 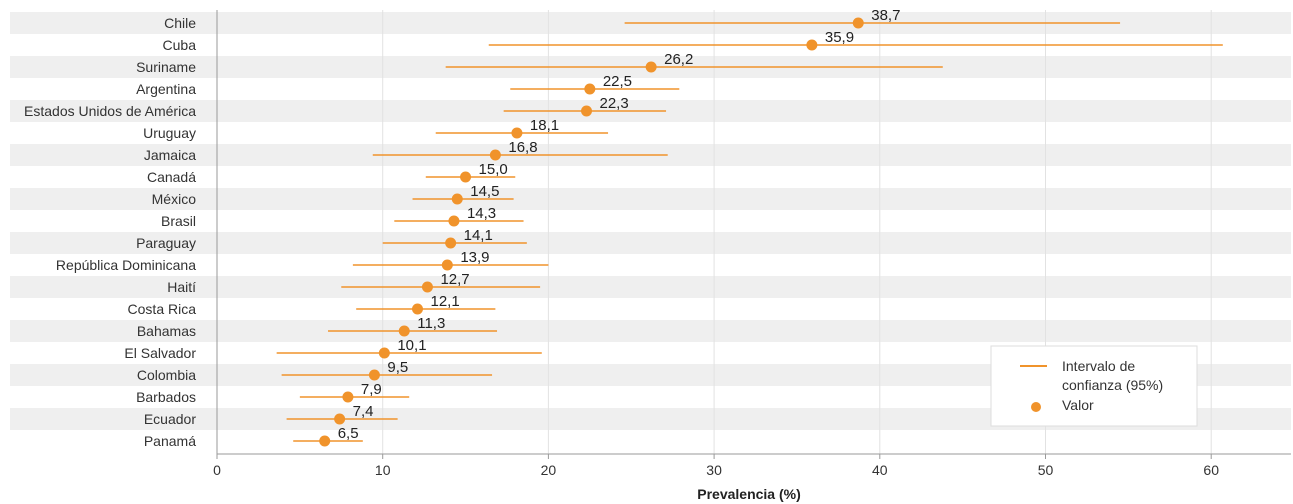 What do you see at coordinates (383, 470) in the screenshot?
I see `x-tick-label: 10` at bounding box center [383, 470].